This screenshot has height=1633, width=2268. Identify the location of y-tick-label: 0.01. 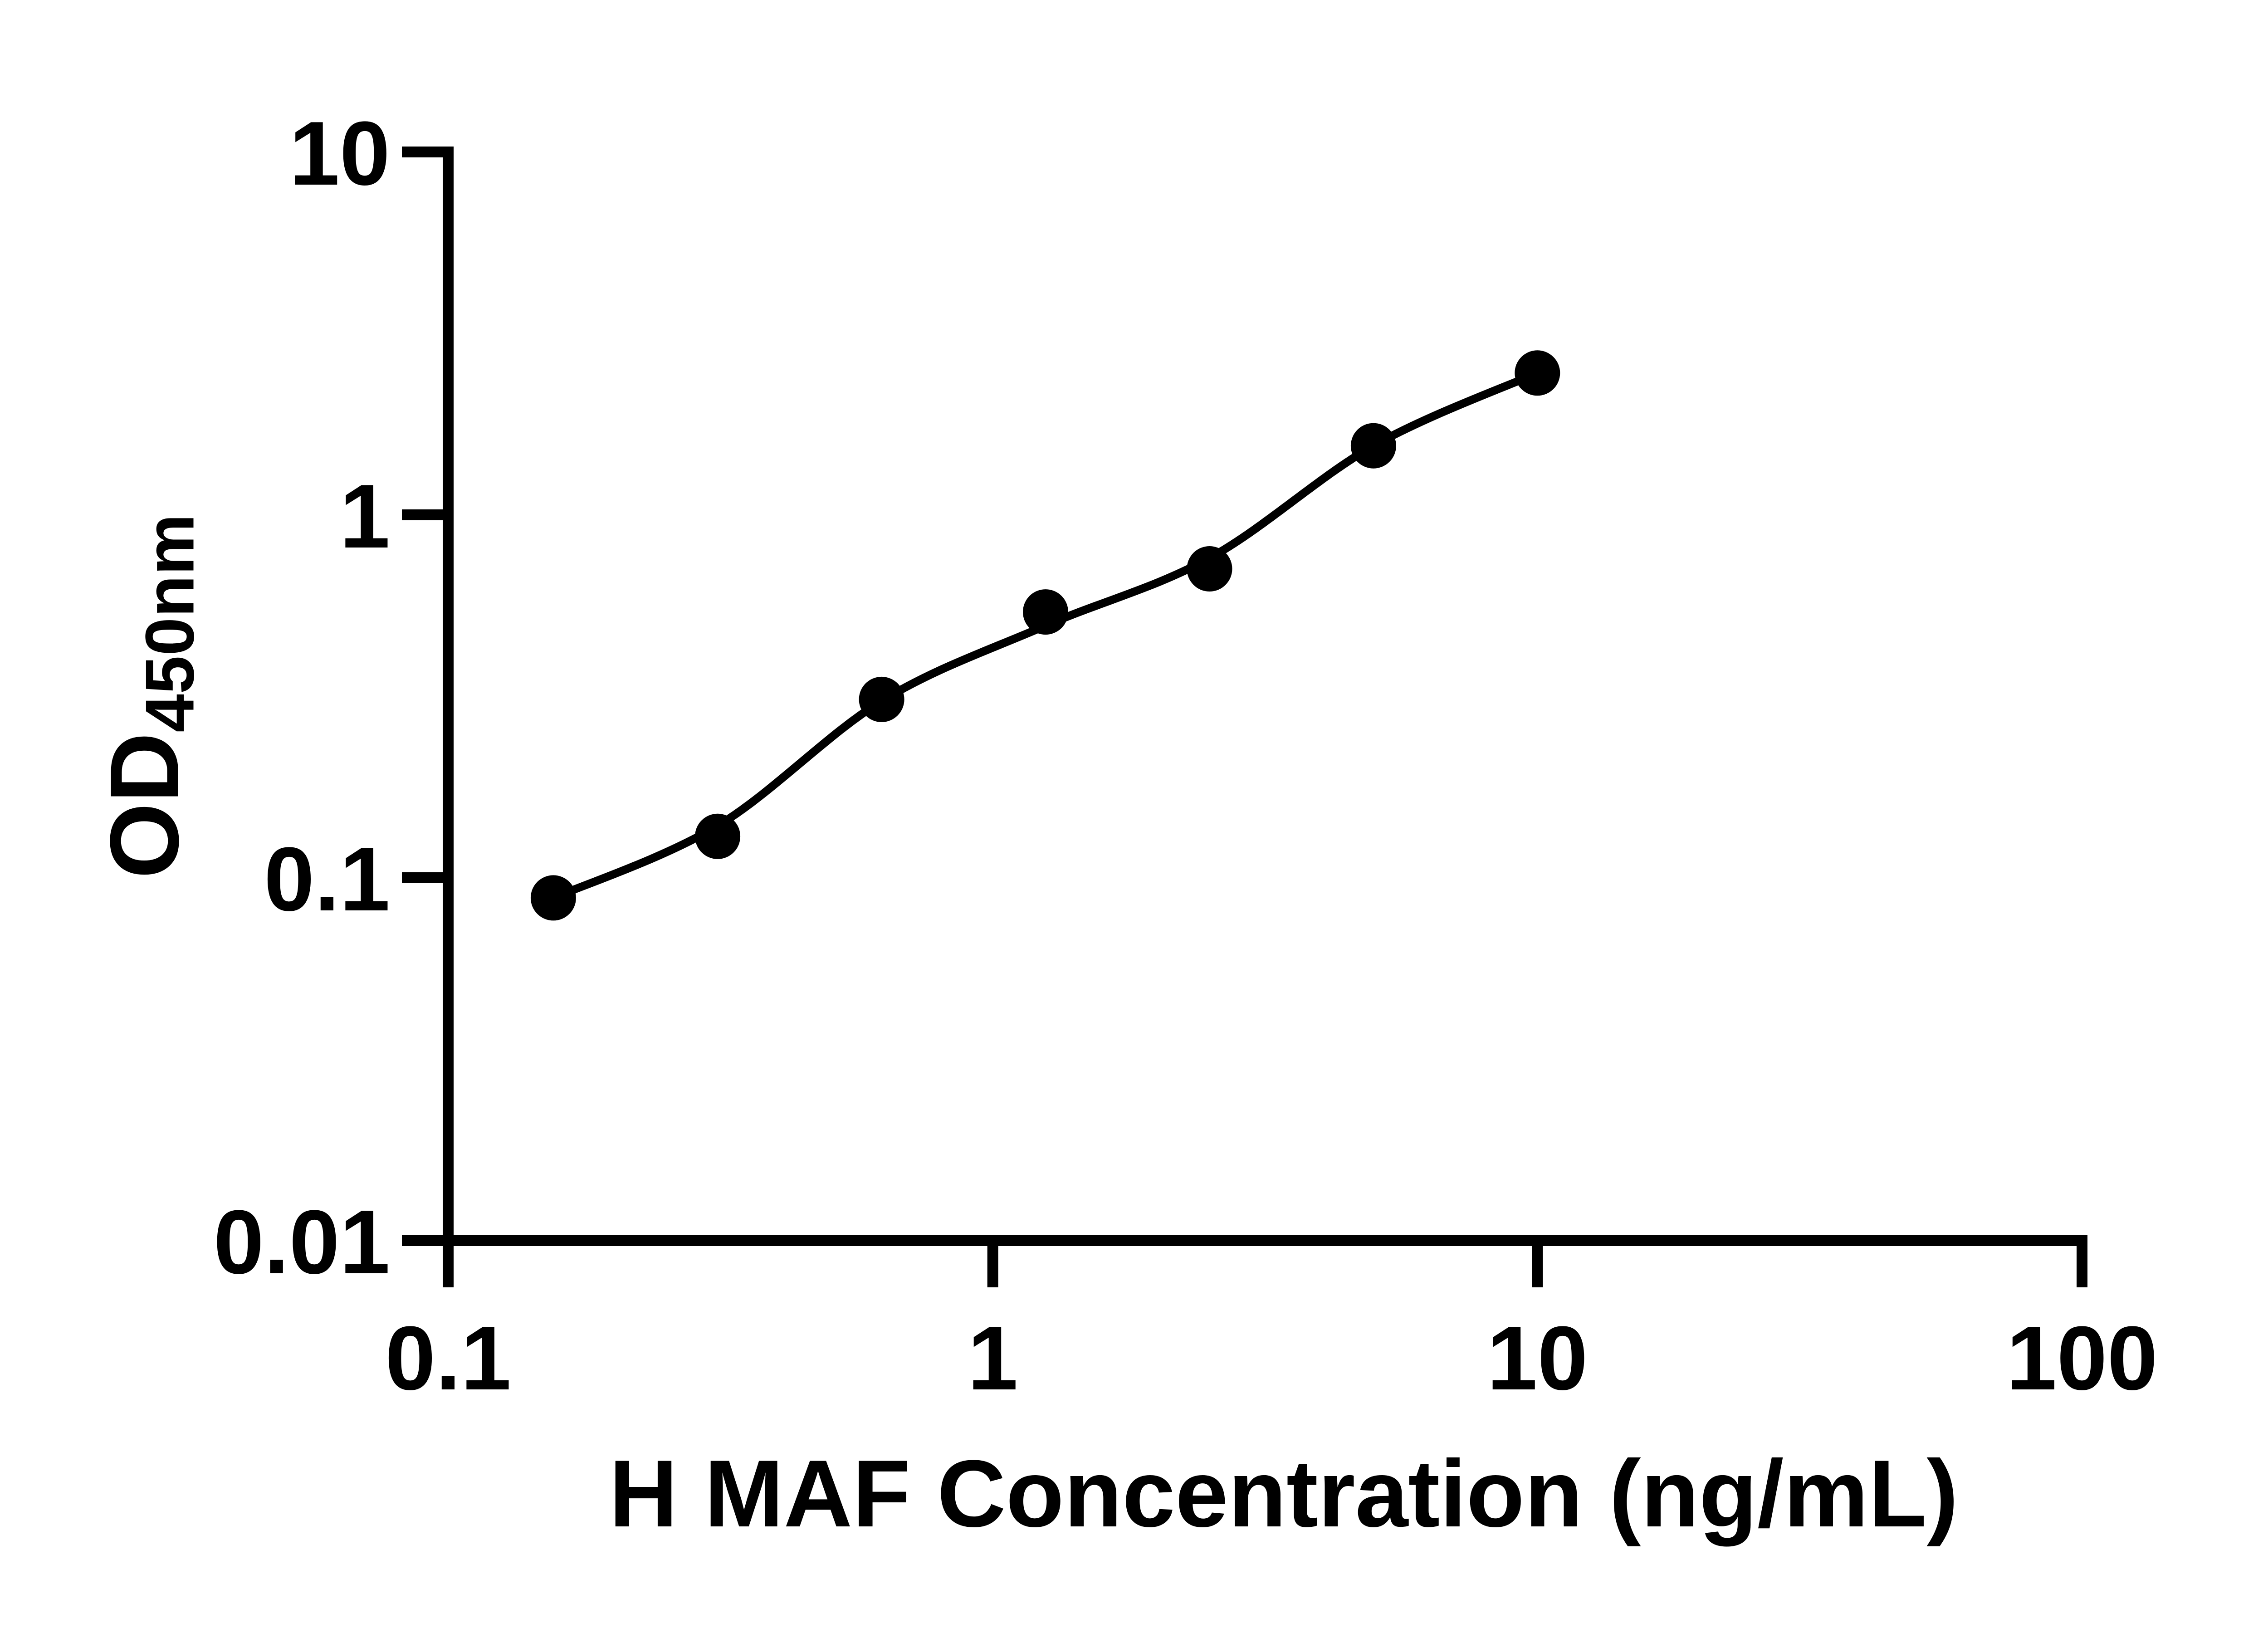
(302, 1242).